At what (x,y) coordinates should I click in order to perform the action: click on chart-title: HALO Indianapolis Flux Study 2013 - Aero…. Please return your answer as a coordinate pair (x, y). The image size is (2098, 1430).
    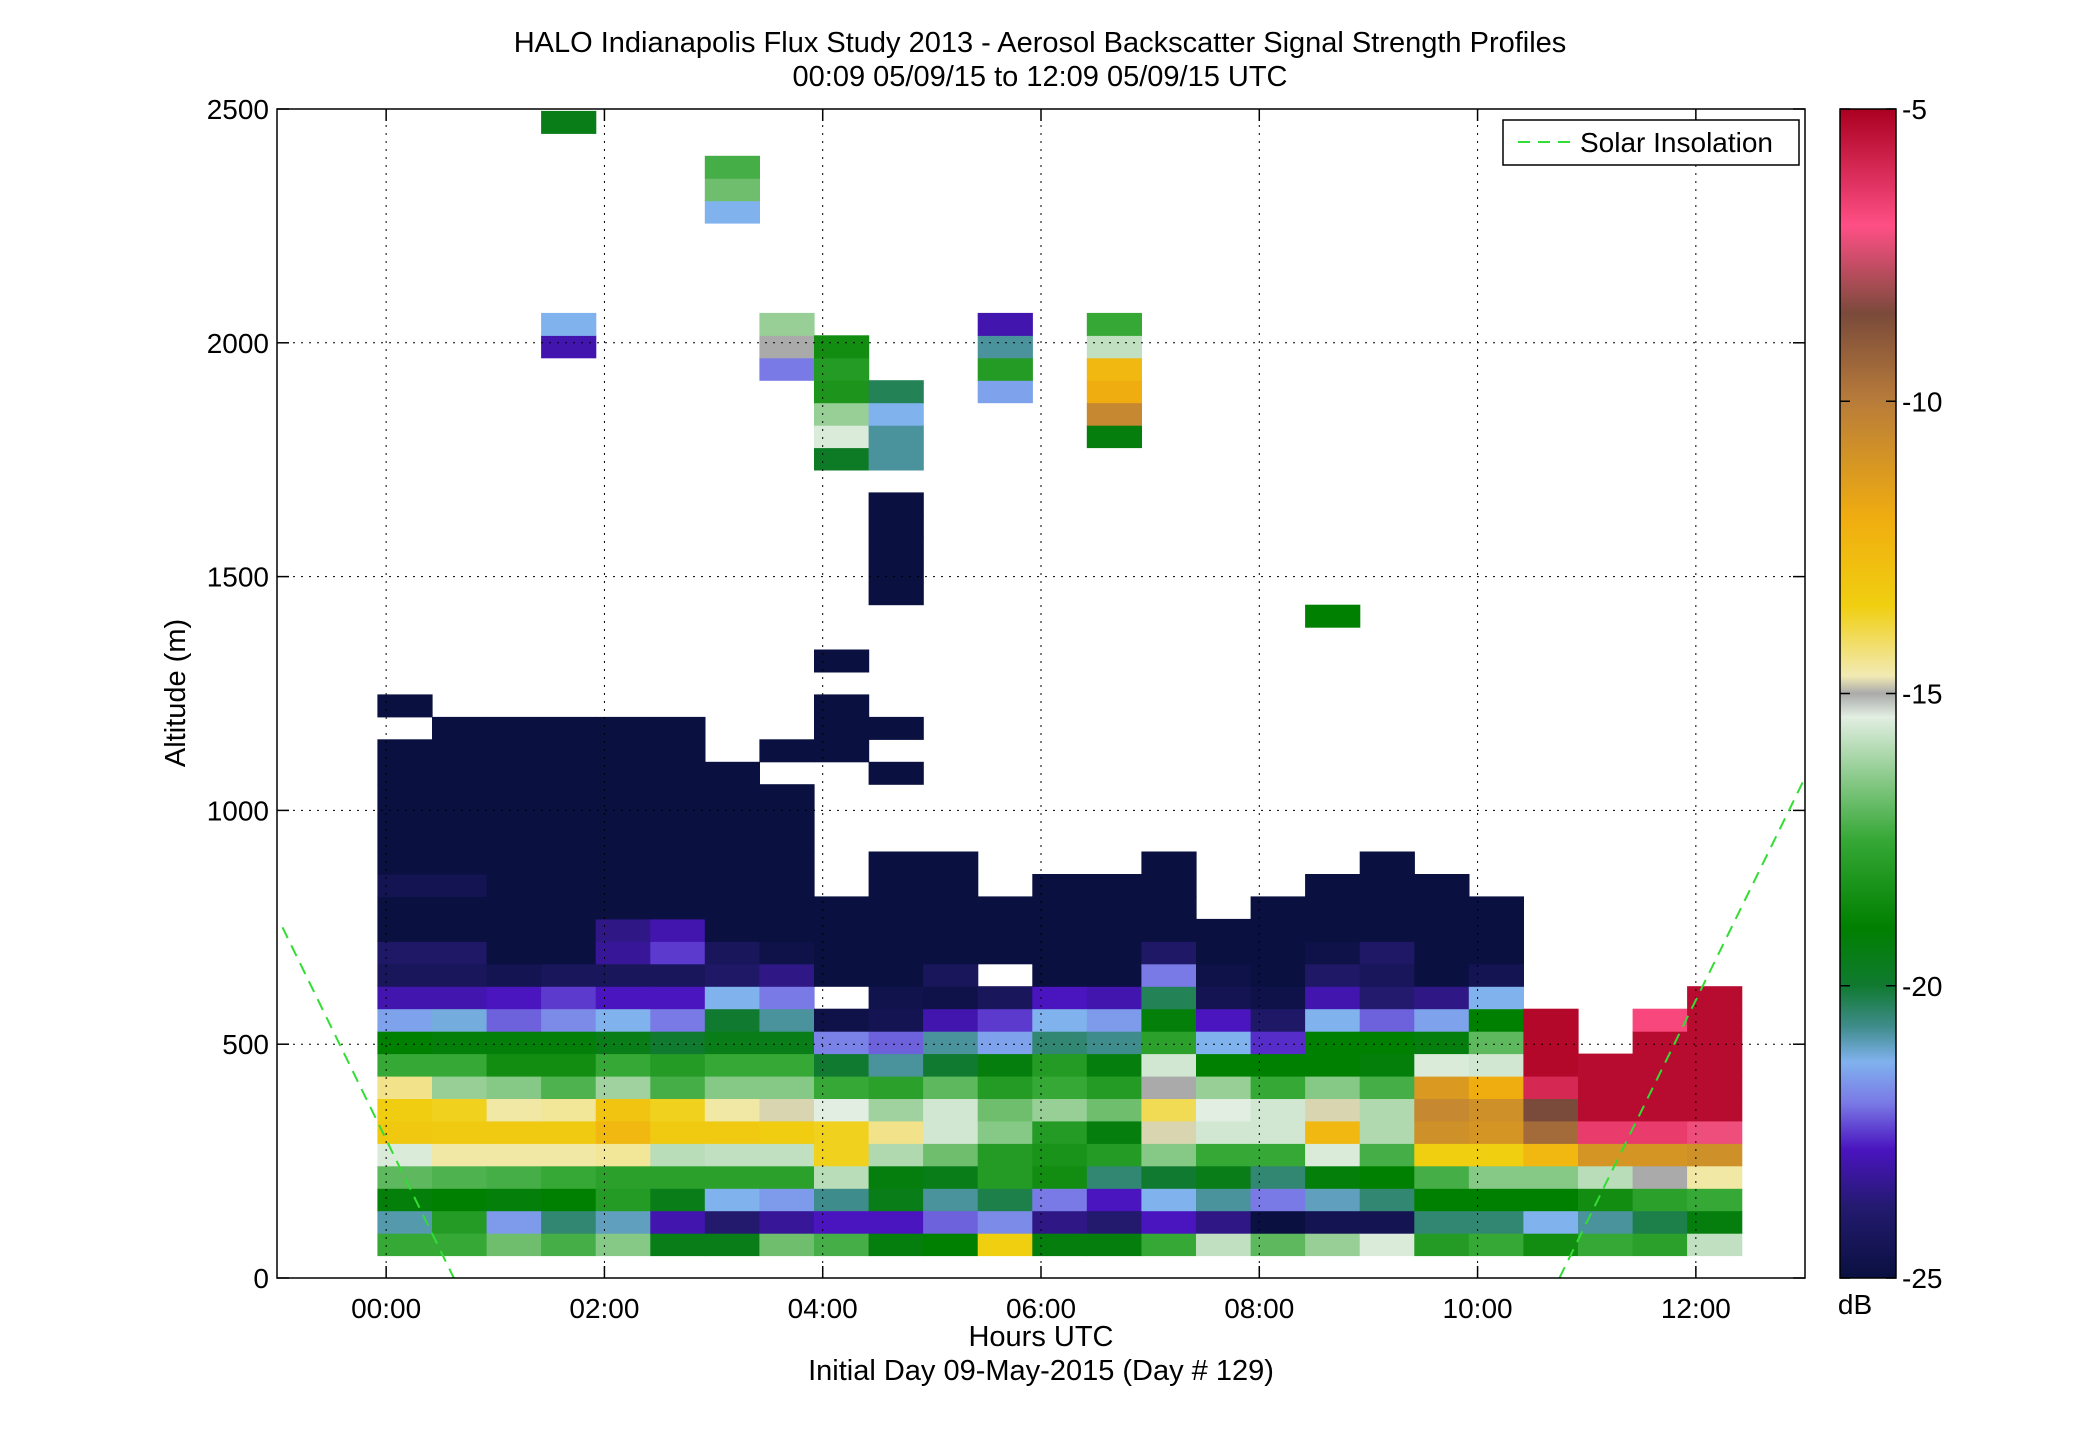
    Looking at the image, I should click on (1040, 43).